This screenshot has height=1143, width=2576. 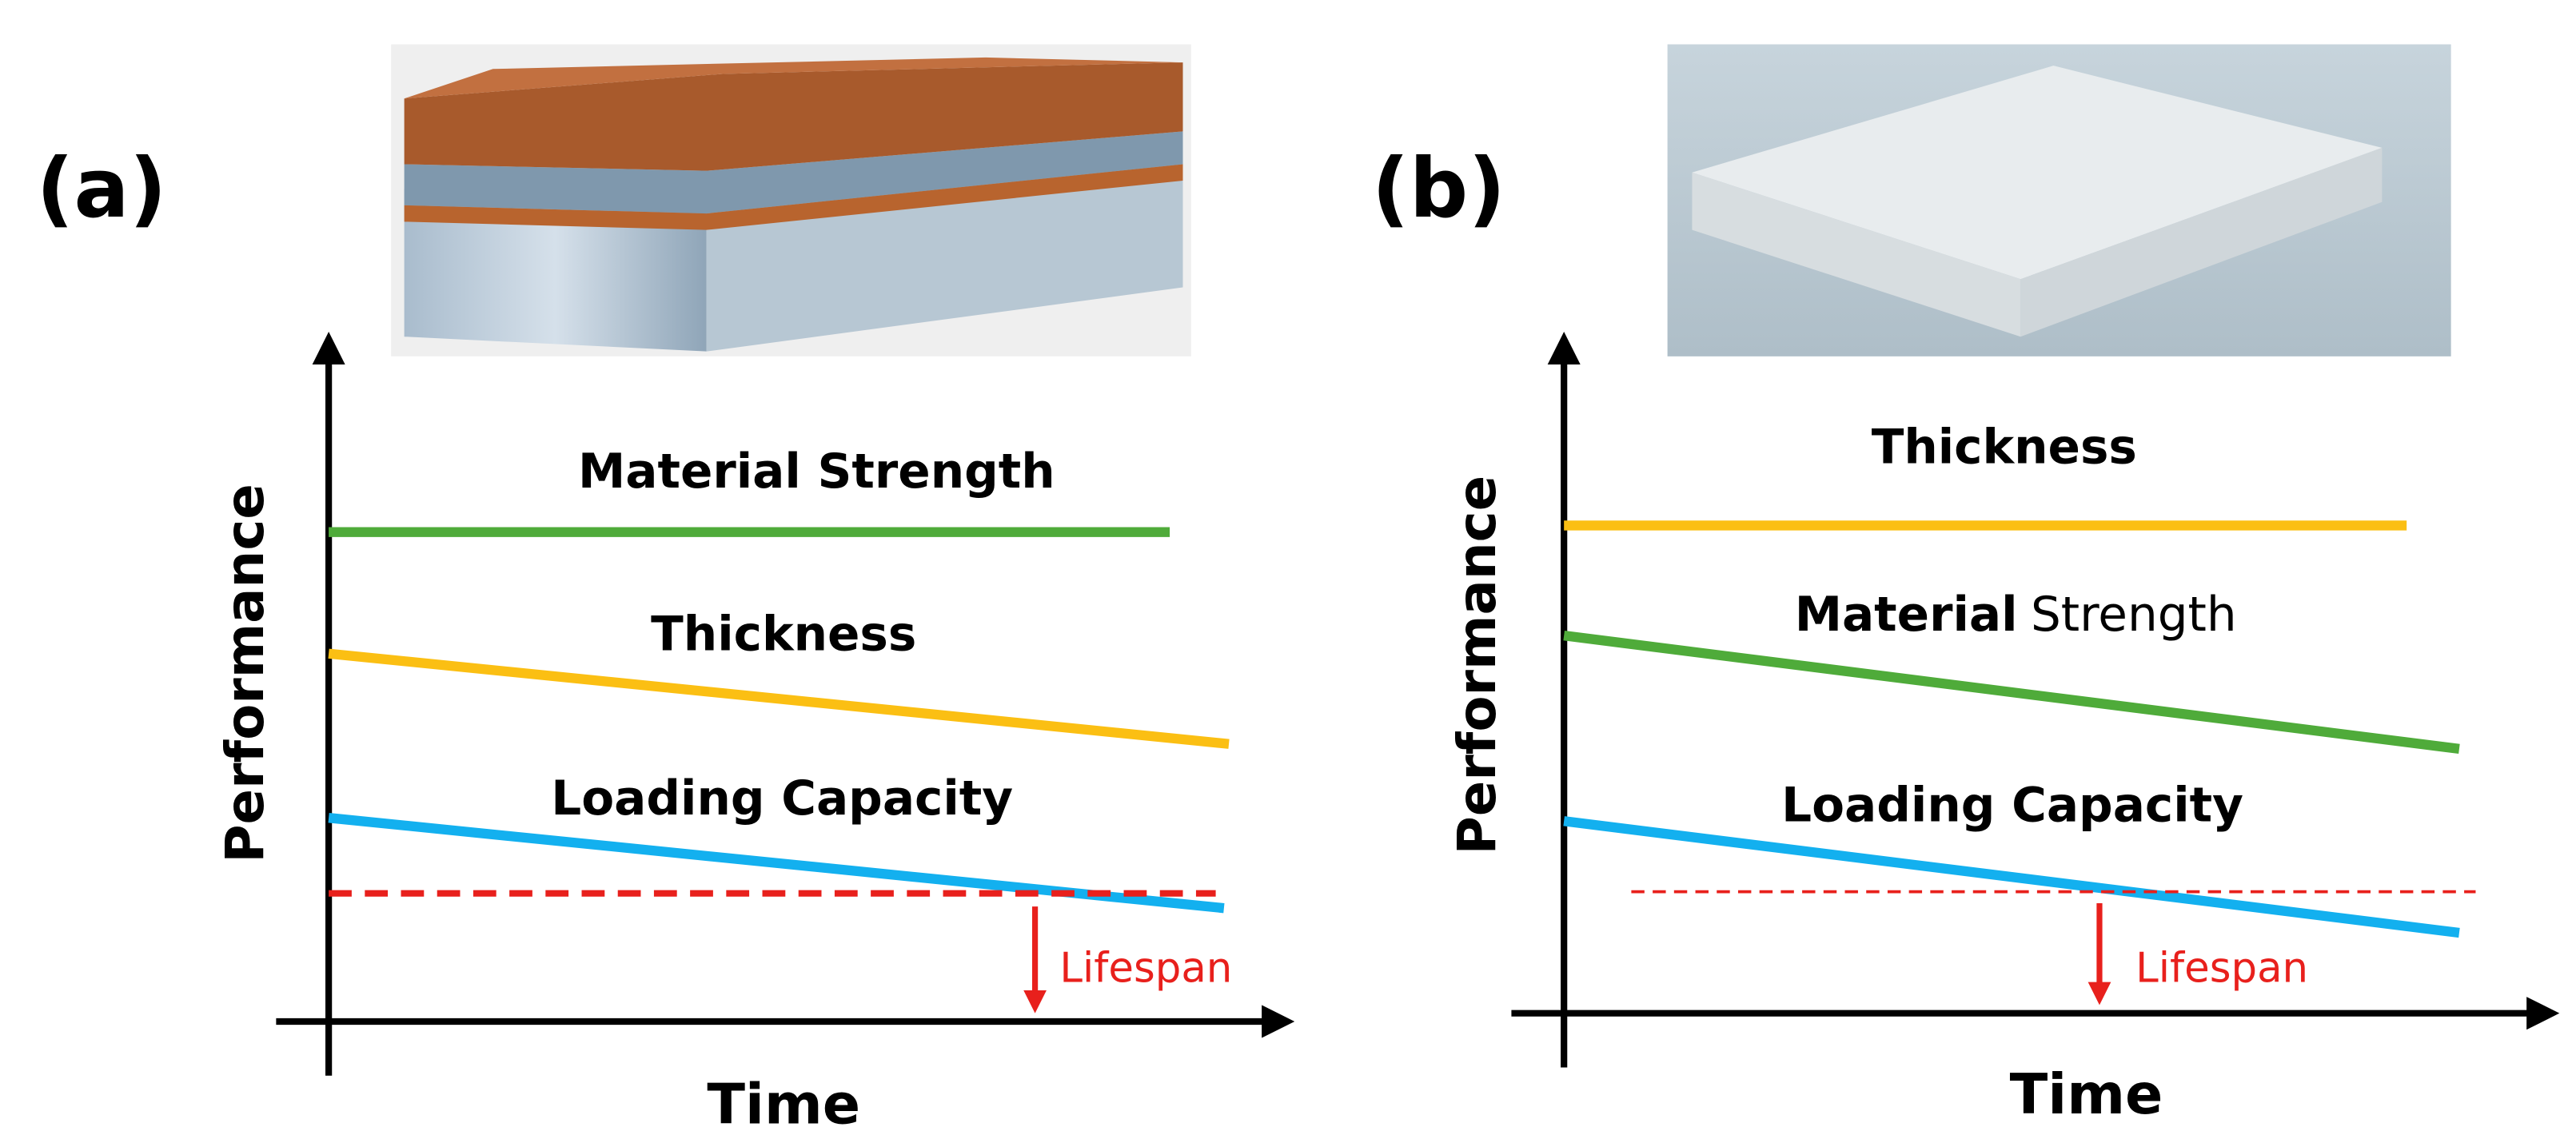 I want to click on image-porous-plate, so click(x=2059, y=200).